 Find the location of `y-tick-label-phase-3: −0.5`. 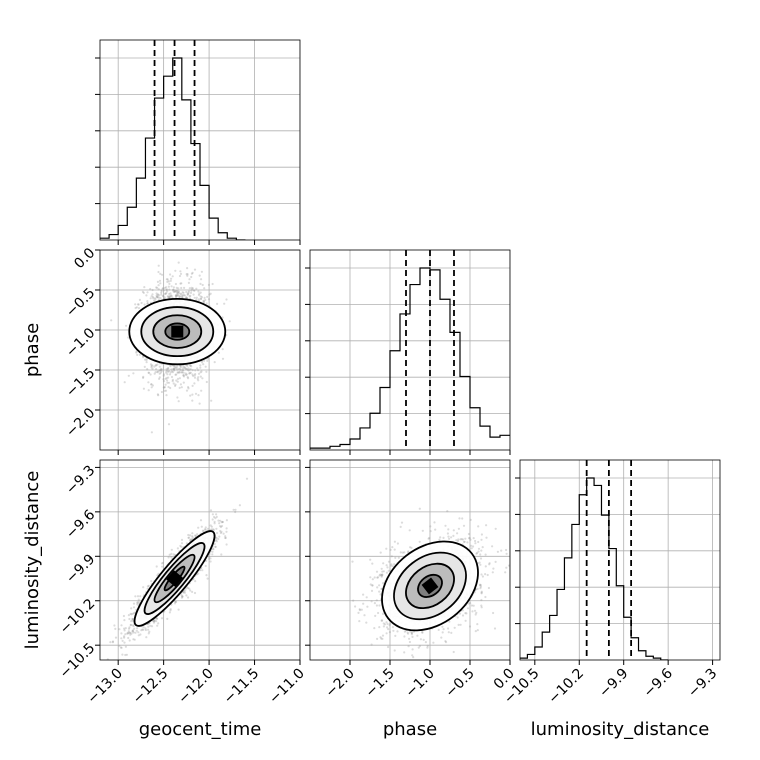

y-tick-label-phase-3: −0.5 is located at coordinates (80, 302).